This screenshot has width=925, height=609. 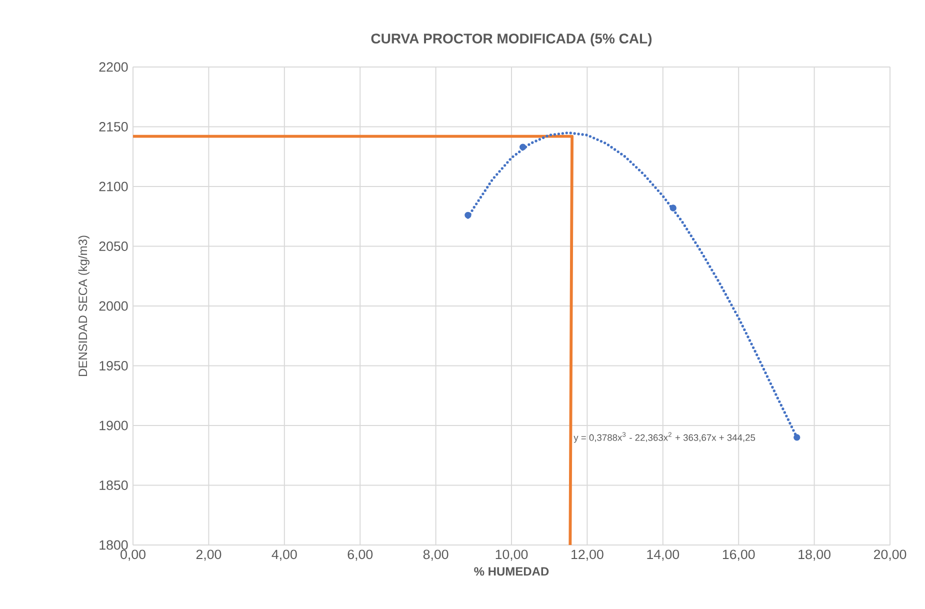 I want to click on x-tick-label: 20,00, so click(x=890, y=555).